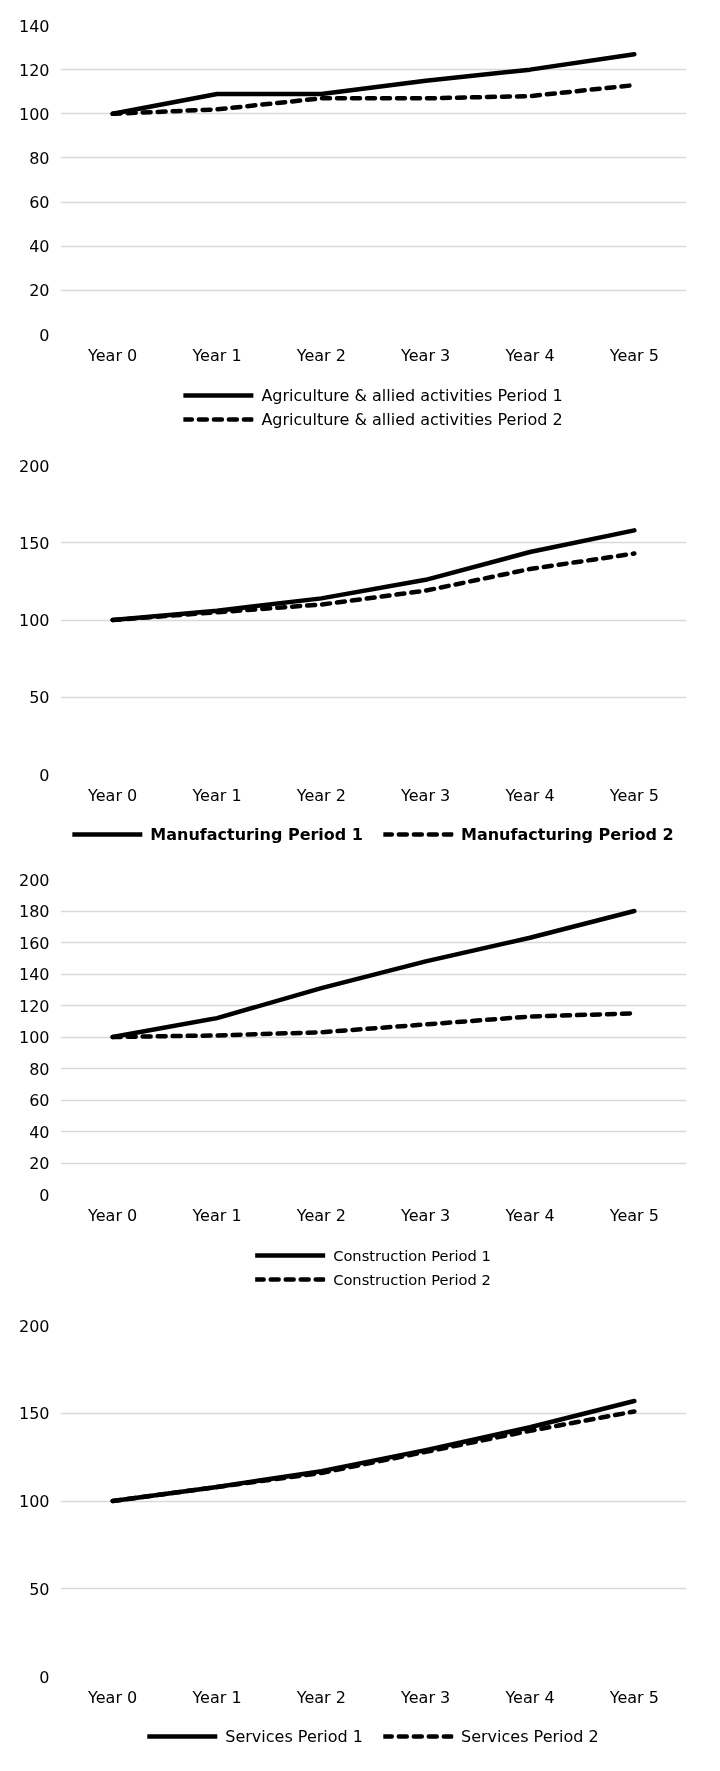 This screenshot has height=1771, width=720. Describe the element at coordinates (34, 943) in the screenshot. I see `y-tick-label: 160` at that location.